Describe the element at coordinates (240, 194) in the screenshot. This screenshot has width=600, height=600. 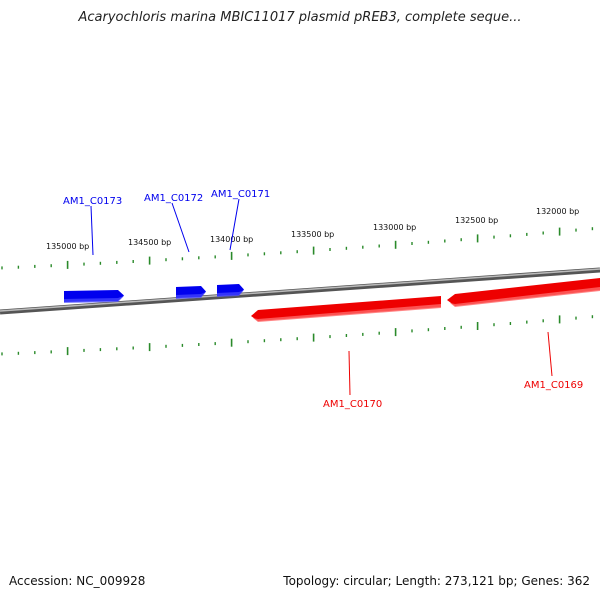
I see `gene-label-am1-c0171: AM1_C0171` at that location.